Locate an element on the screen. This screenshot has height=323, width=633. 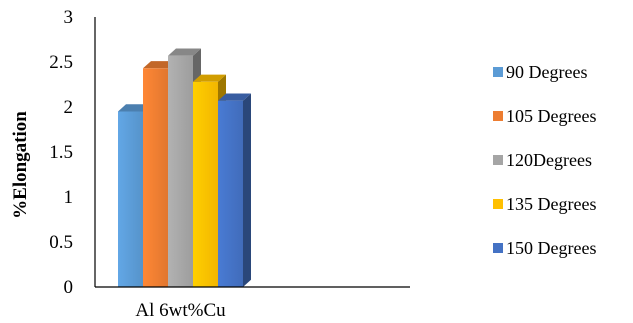
y-tick-label: 2 is located at coordinates (69, 107).